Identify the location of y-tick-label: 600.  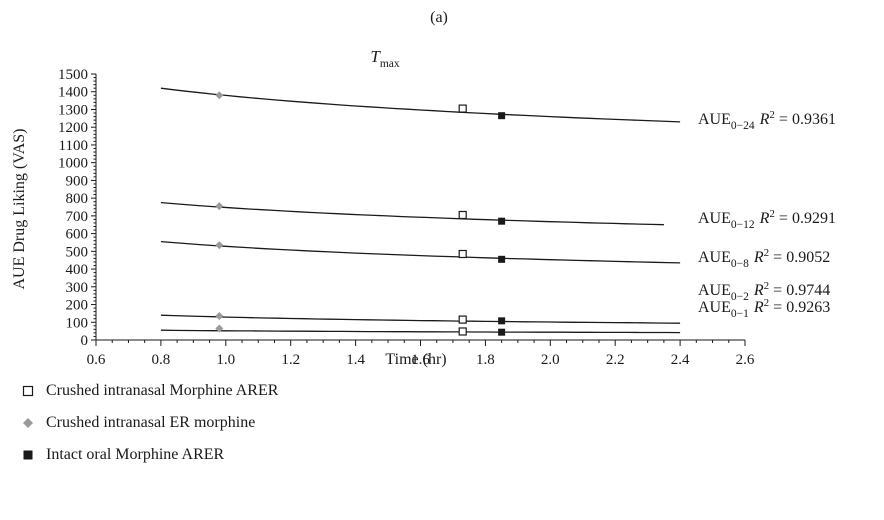
(77, 235).